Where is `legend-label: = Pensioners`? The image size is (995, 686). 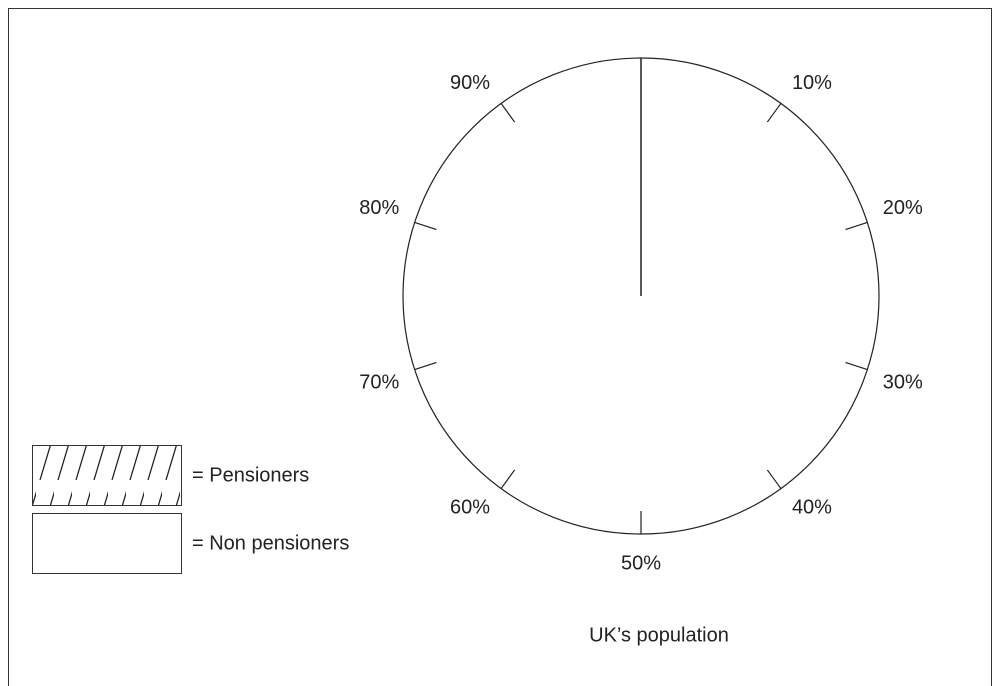 legend-label: = Pensioners is located at coordinates (250, 475).